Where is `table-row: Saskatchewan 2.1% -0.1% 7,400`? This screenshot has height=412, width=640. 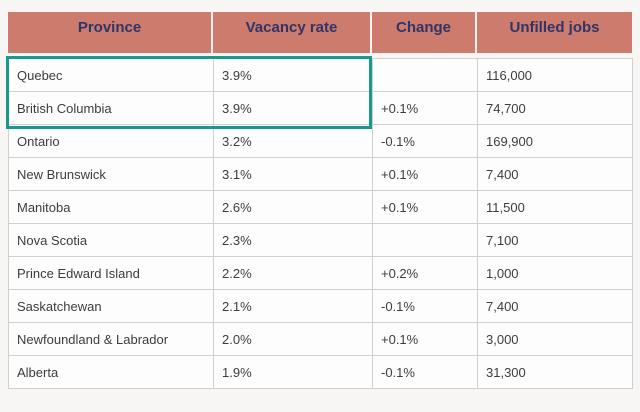 table-row: Saskatchewan 2.1% -0.1% 7,400 is located at coordinates (320, 306).